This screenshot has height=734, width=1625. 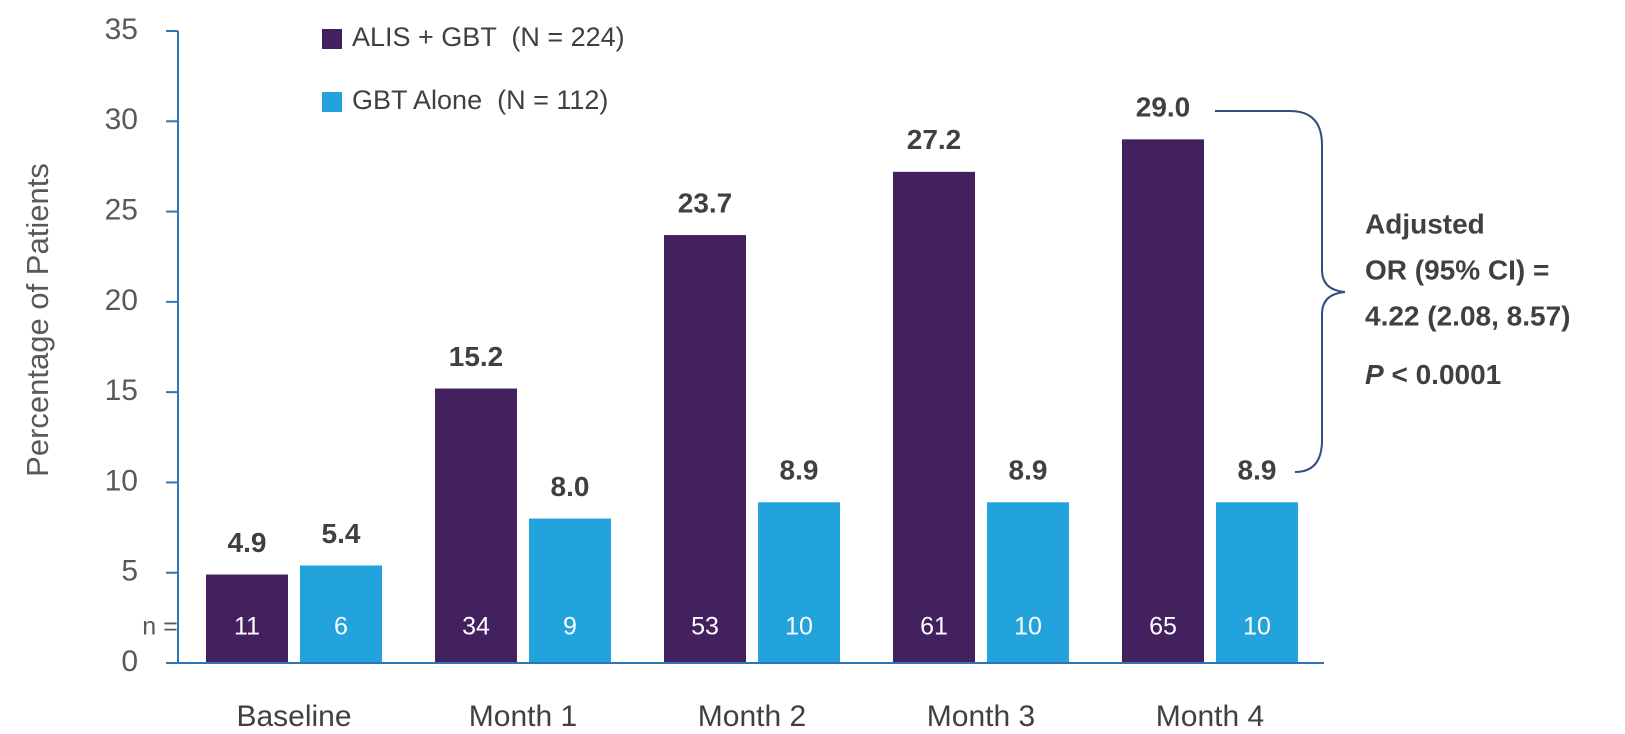 I want to click on value-label: 27.2, so click(x=934, y=139).